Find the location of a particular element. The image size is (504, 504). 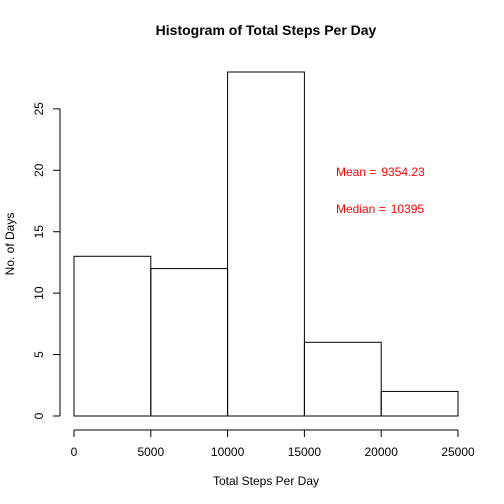

annotation-label: Mean = is located at coordinates (356, 172).